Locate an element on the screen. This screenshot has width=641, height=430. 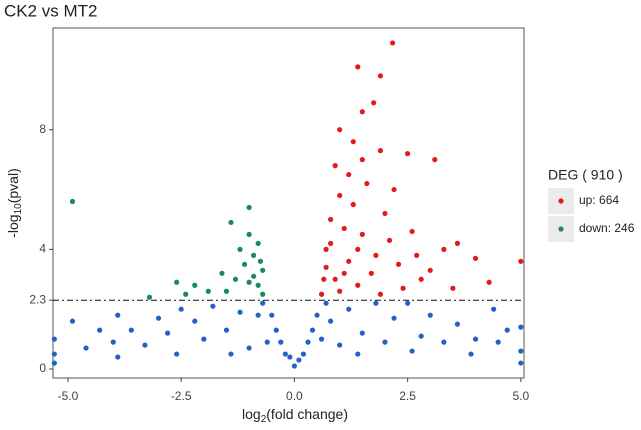
y-axis-title: -log10(pval) is located at coordinates (14, 203).